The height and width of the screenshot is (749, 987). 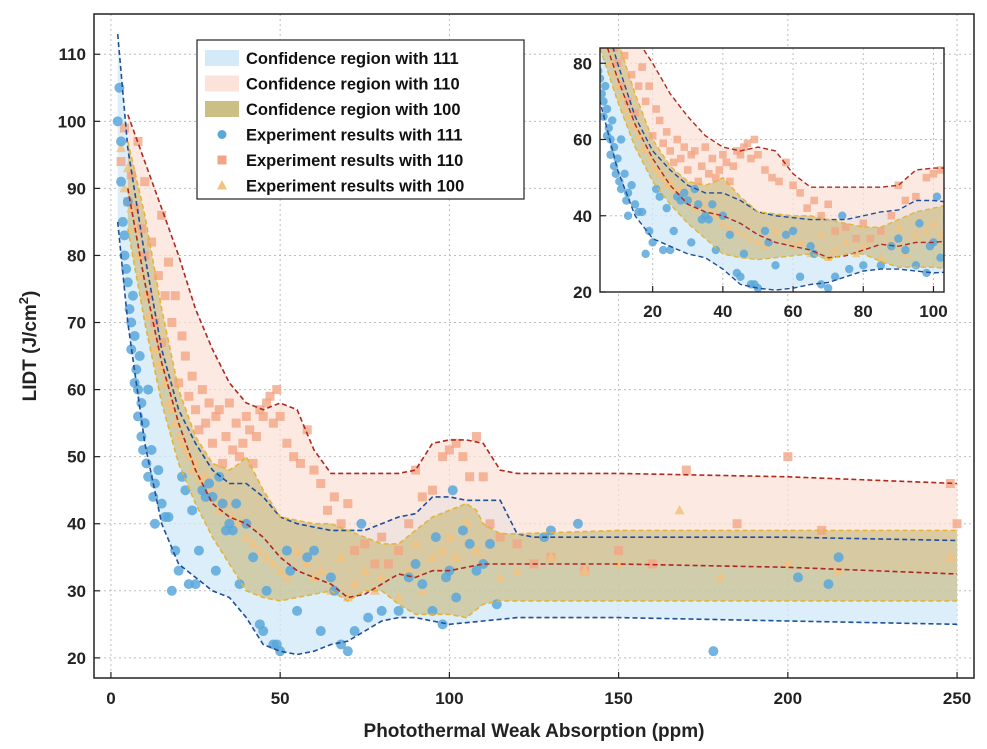 What do you see at coordinates (772, 194) in the screenshot?
I see `inset-band-0-lower-line` at bounding box center [772, 194].